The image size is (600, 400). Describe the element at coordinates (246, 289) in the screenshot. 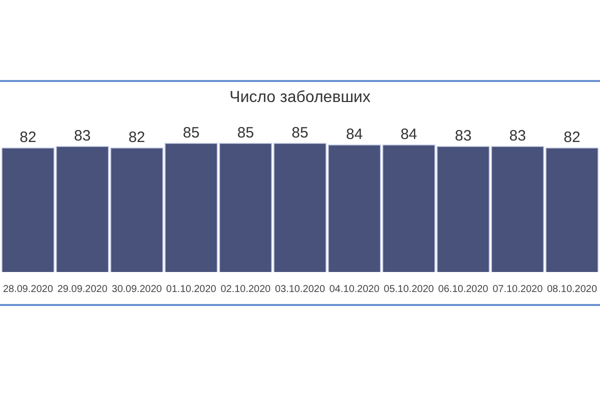

I see `x-tick-label: 02.10.2020` at that location.